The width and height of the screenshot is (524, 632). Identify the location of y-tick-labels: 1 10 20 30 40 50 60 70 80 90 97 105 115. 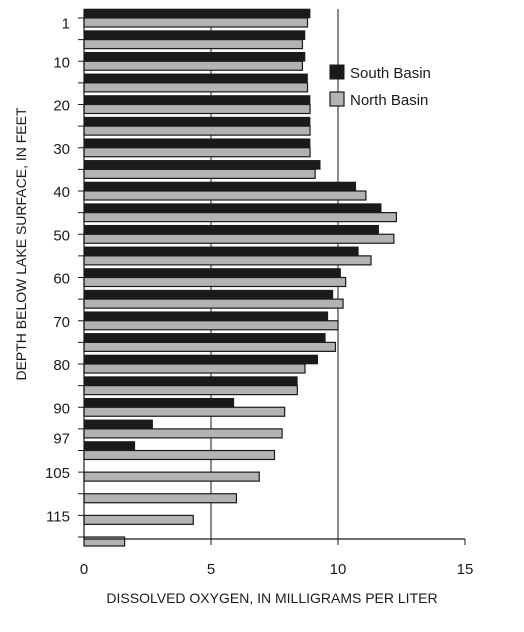
(57, 270).